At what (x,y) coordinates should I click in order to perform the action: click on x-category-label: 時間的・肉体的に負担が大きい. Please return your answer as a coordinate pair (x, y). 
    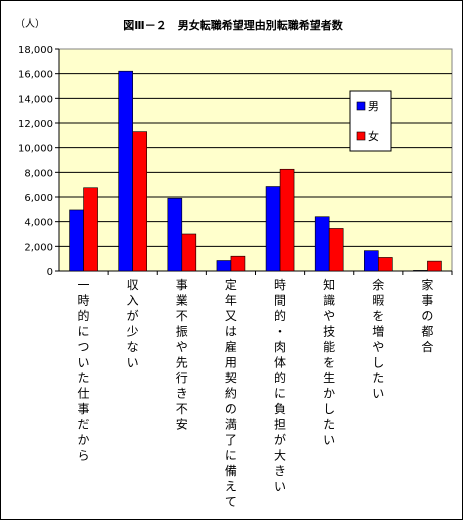
    Looking at the image, I should click on (280, 386).